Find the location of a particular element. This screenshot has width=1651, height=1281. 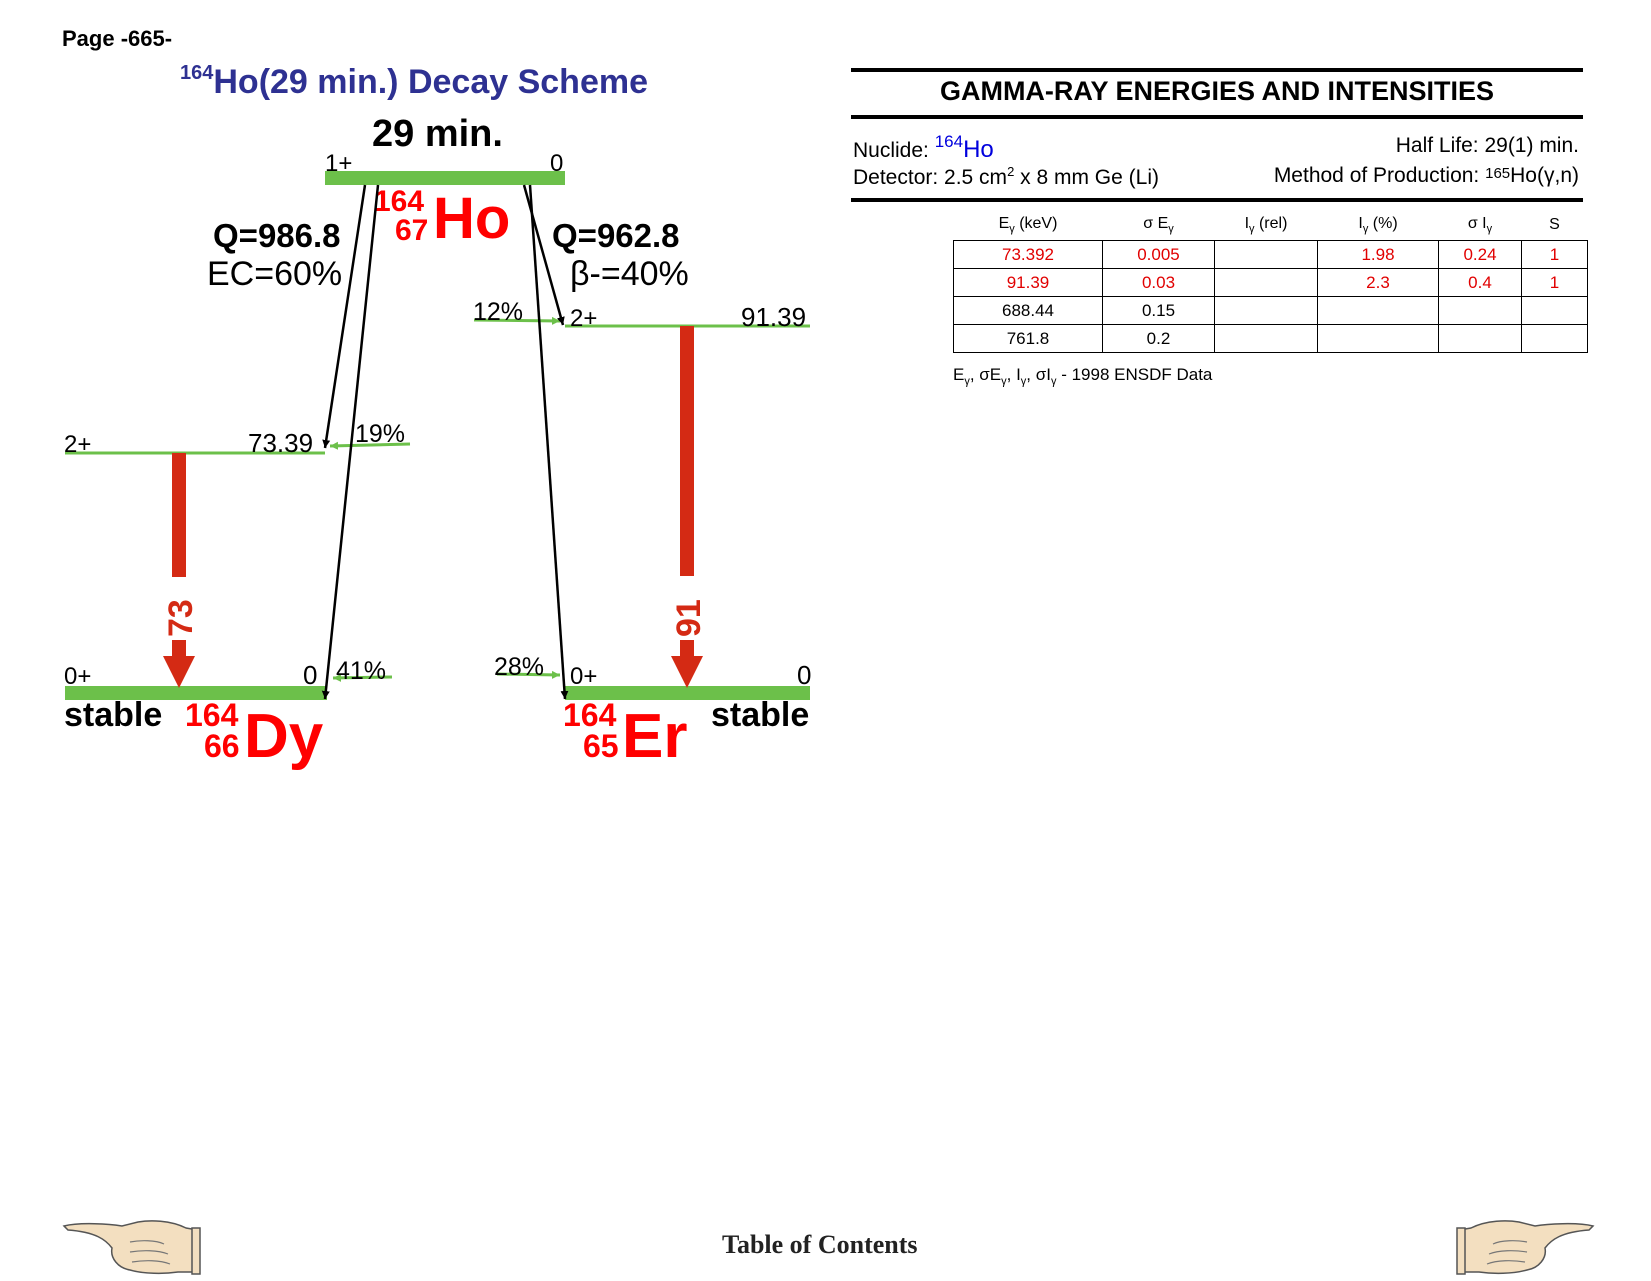

nuclide-info: Nuclide: 164Ho is located at coordinates (923, 148).